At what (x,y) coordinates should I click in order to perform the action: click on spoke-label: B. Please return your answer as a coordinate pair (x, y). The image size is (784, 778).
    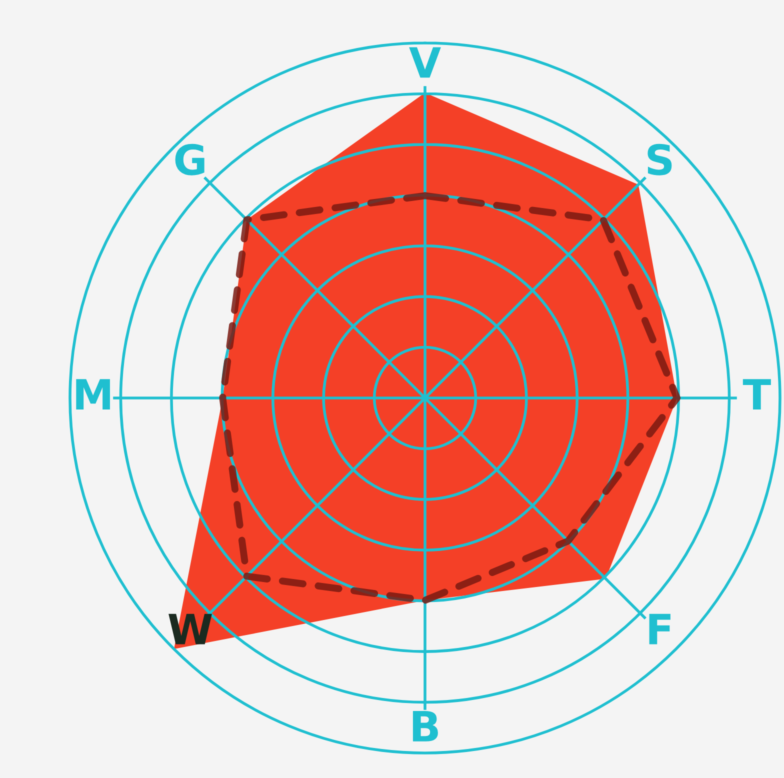
    Looking at the image, I should click on (425, 726).